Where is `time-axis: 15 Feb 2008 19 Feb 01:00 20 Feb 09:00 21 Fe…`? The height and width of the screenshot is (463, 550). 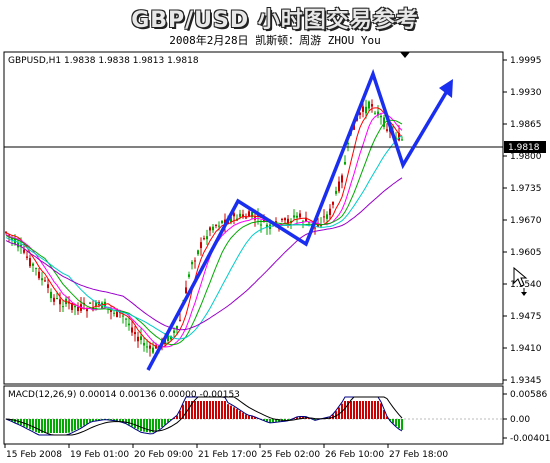
time-axis: 15 Feb 2008 19 Feb 01:00 20 Feb 09:00 21 Fe… is located at coordinates (226, 452).